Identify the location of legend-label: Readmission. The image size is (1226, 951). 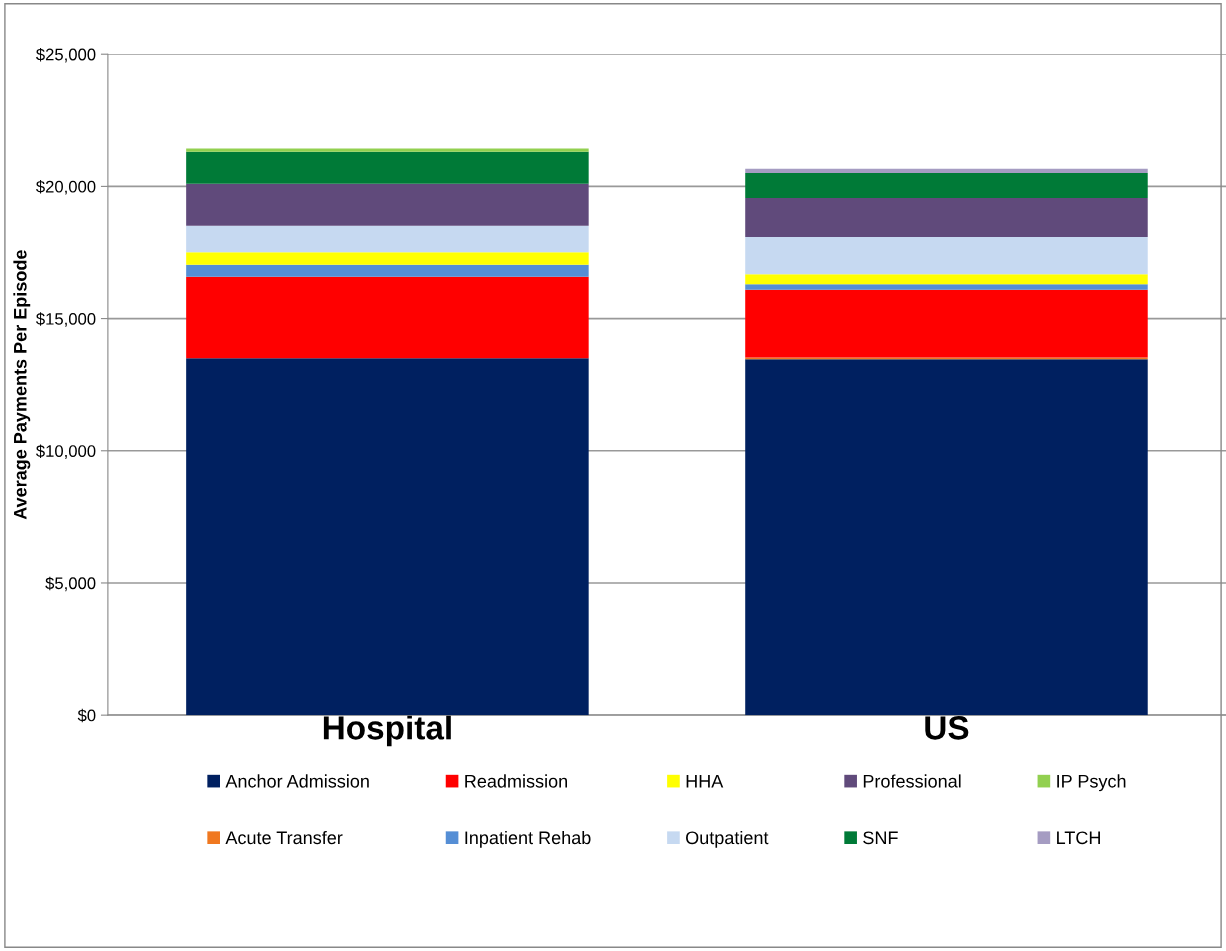
(516, 781).